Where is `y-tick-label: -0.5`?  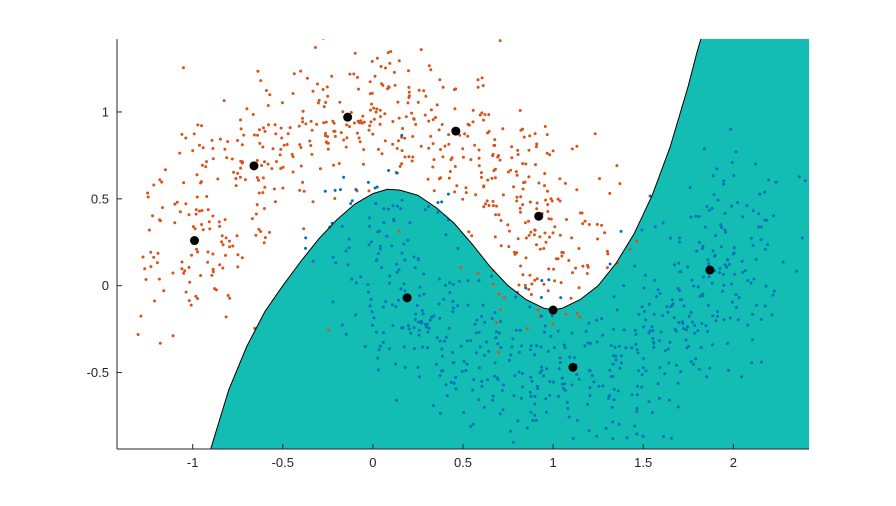 y-tick-label: -0.5 is located at coordinates (98, 372).